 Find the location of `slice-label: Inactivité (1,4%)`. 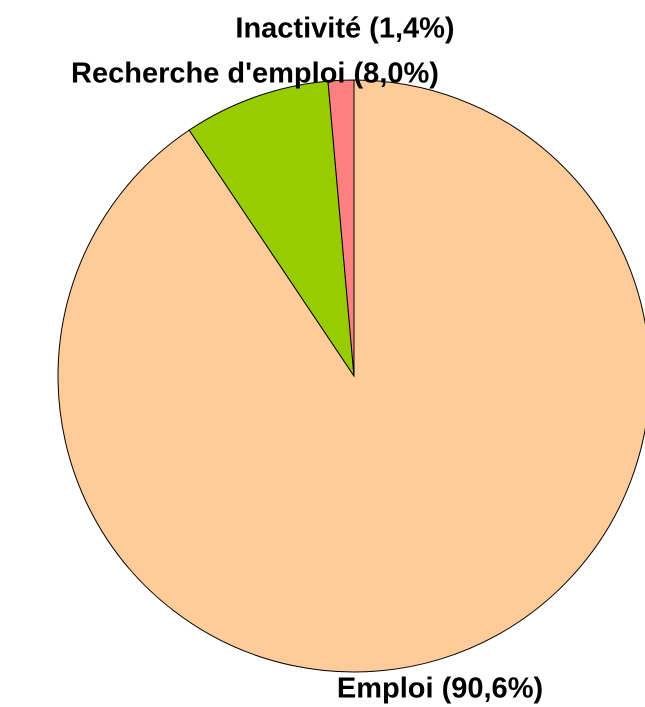

slice-label: Inactivité (1,4%) is located at coordinates (344, 29).